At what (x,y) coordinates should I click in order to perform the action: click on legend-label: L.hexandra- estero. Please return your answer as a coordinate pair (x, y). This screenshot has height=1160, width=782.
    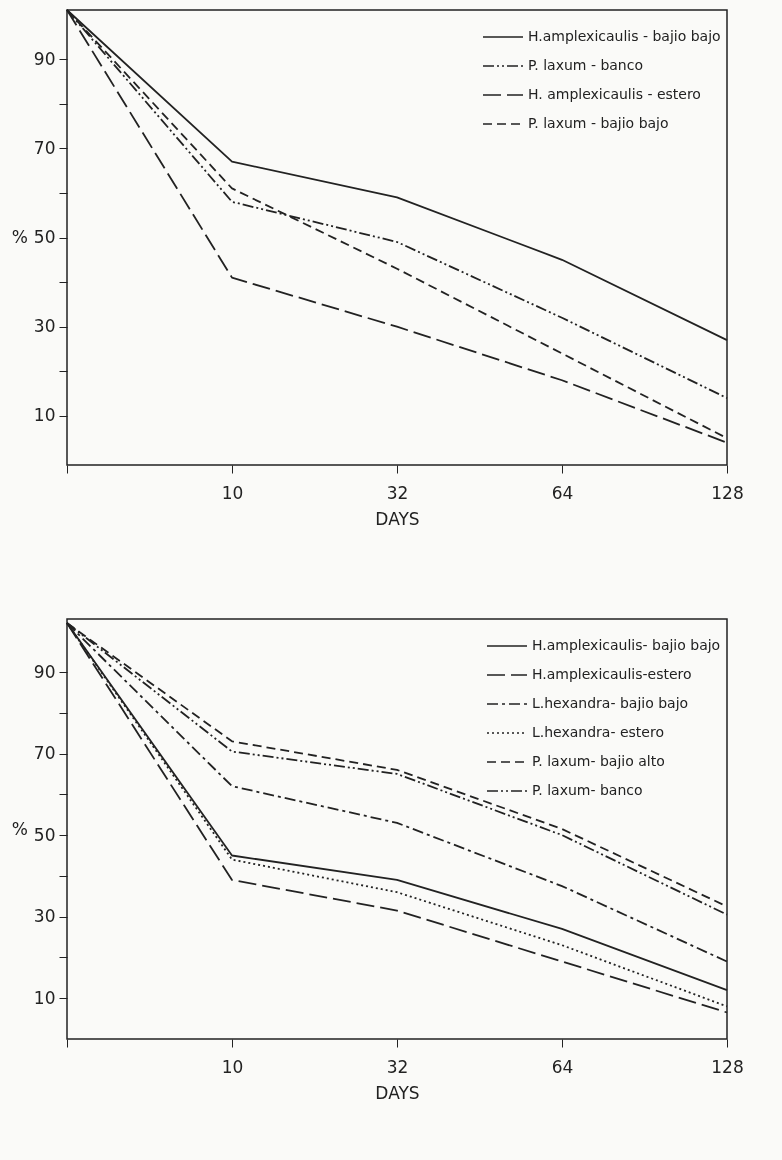
    Looking at the image, I should click on (598, 732).